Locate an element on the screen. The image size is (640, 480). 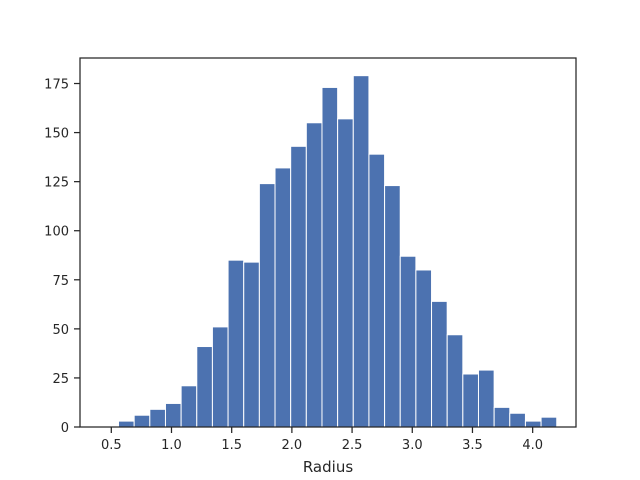
x-tick-label: 0.5 is located at coordinates (111, 445).